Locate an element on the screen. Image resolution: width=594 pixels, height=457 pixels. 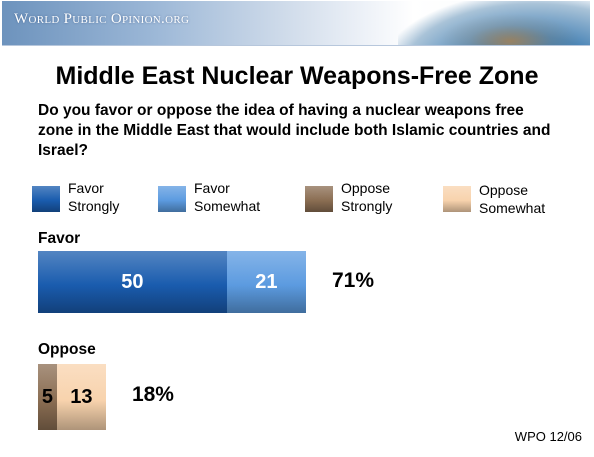
legend-label-3: Oppose Somewhat is located at coordinates (512, 199).